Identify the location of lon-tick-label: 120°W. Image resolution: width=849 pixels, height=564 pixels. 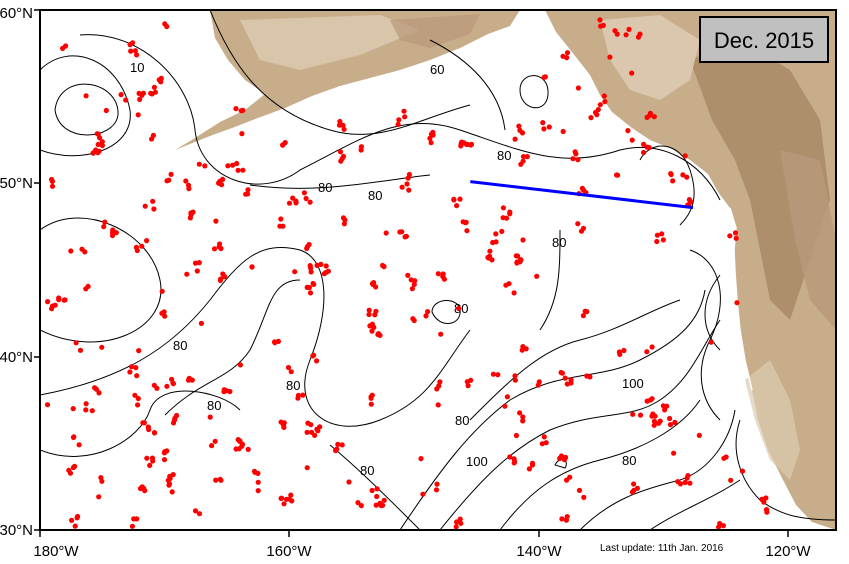
(788, 551).